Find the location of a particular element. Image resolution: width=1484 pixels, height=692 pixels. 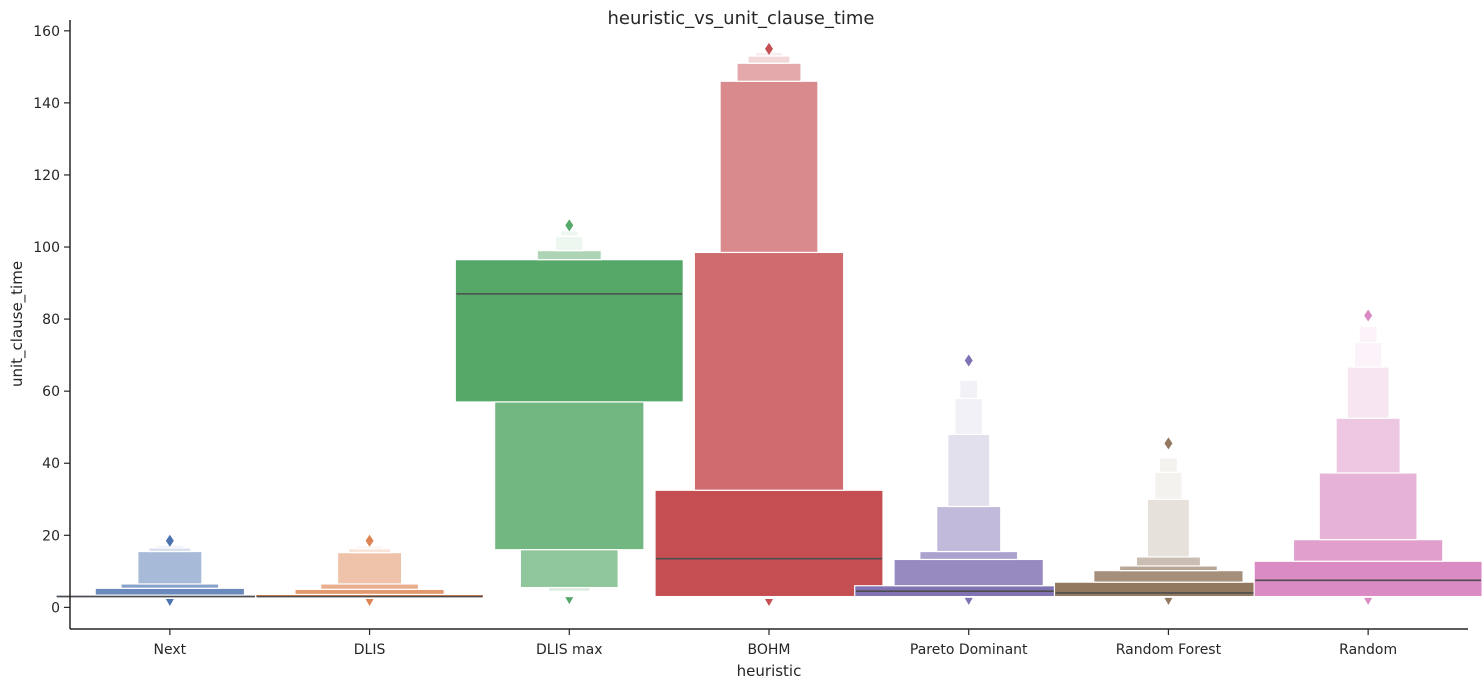

series-group-next is located at coordinates (170, 570).